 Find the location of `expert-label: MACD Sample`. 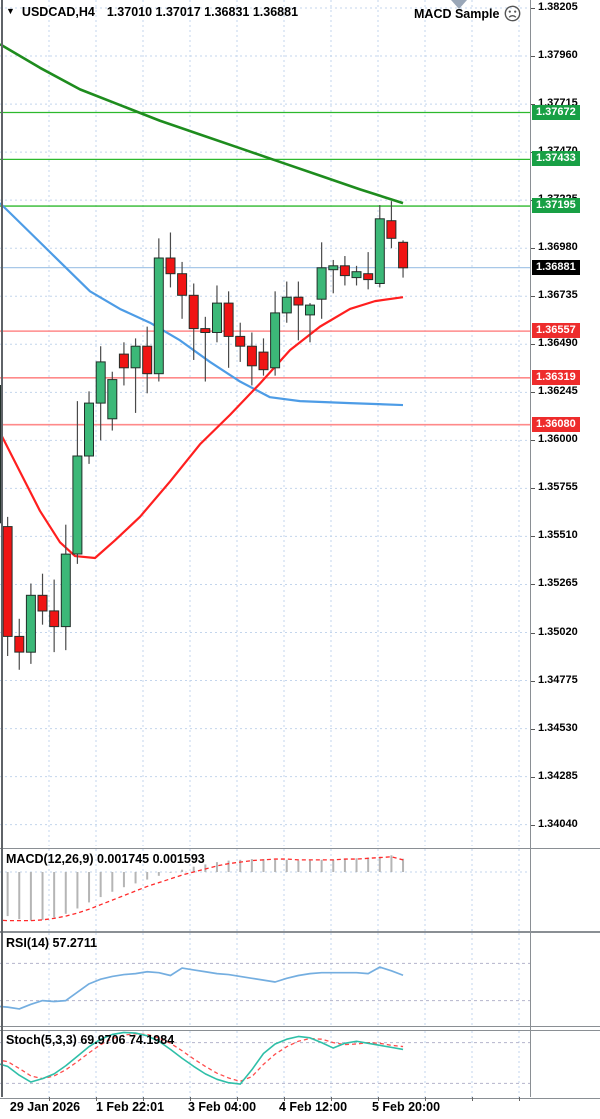

expert-label: MACD Sample is located at coordinates (467, 13).